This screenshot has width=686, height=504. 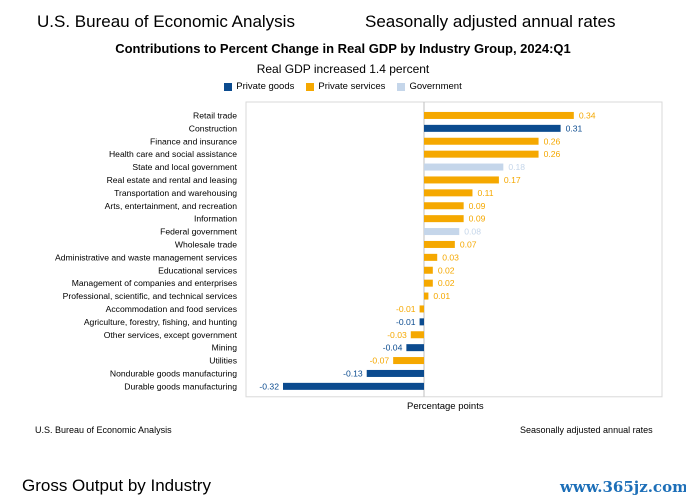 What do you see at coordinates (450, 257) in the screenshot?
I see `data-label: 0.03` at bounding box center [450, 257].